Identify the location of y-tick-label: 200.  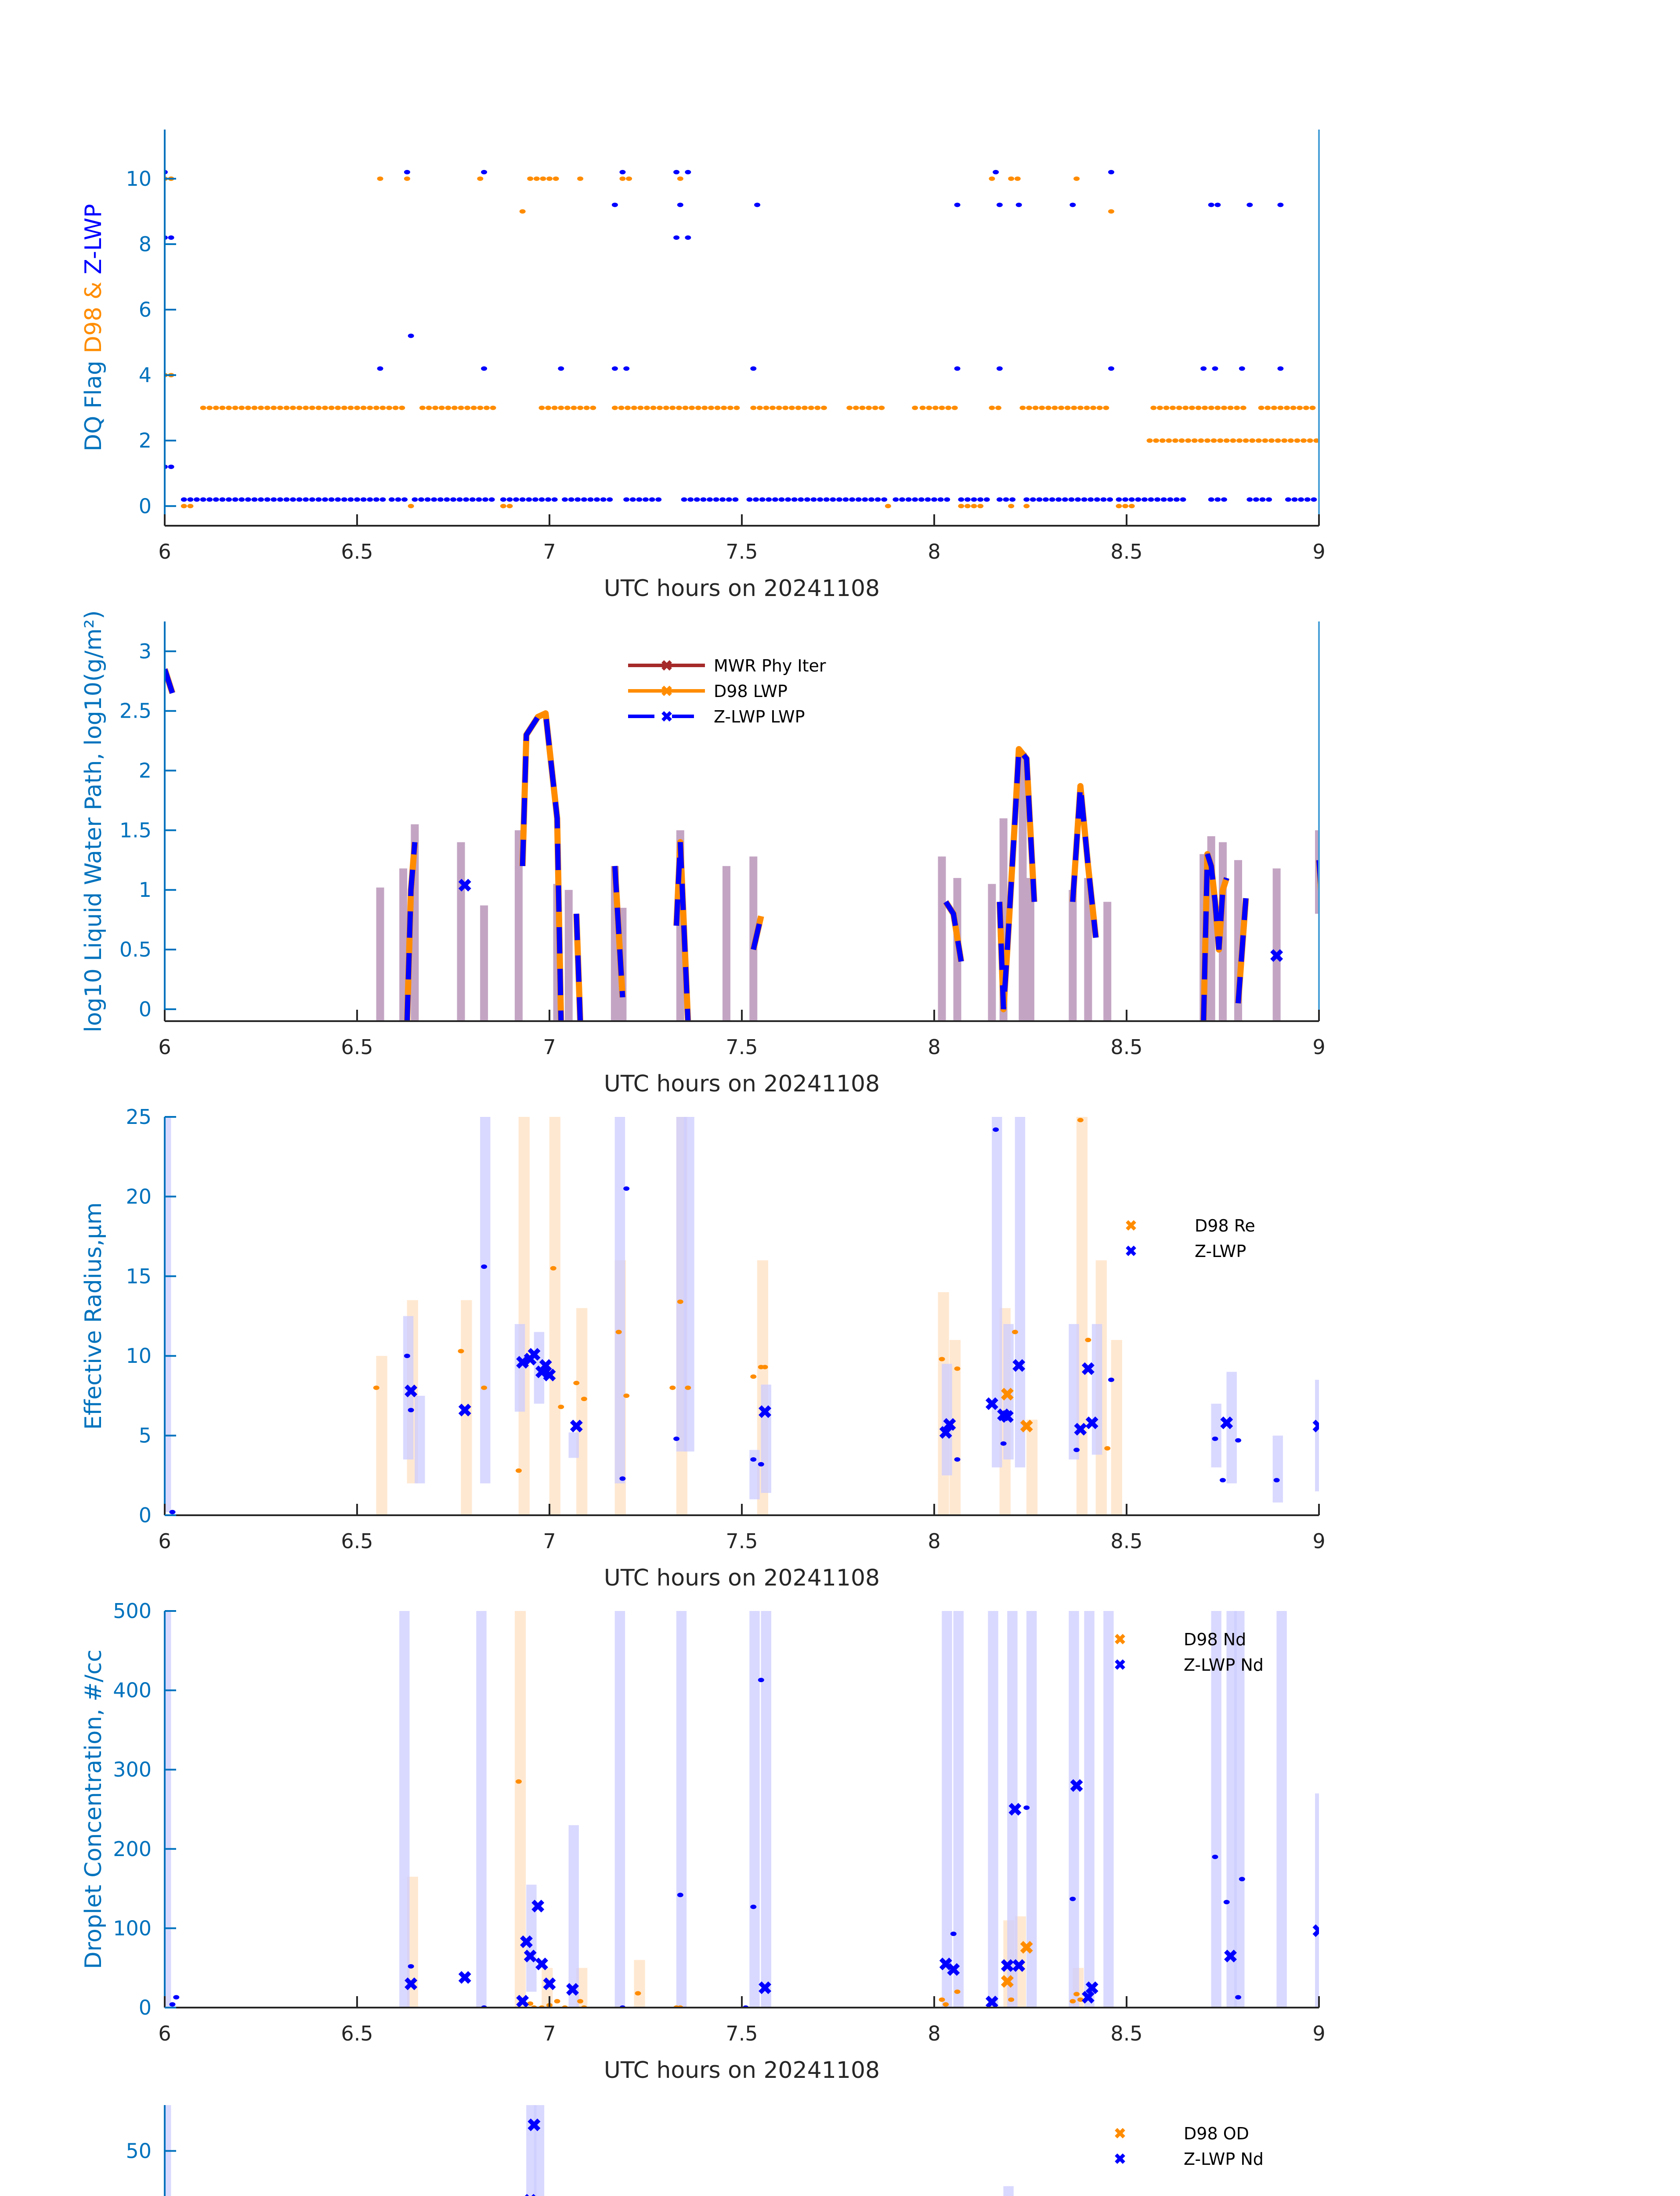
(132, 1849).